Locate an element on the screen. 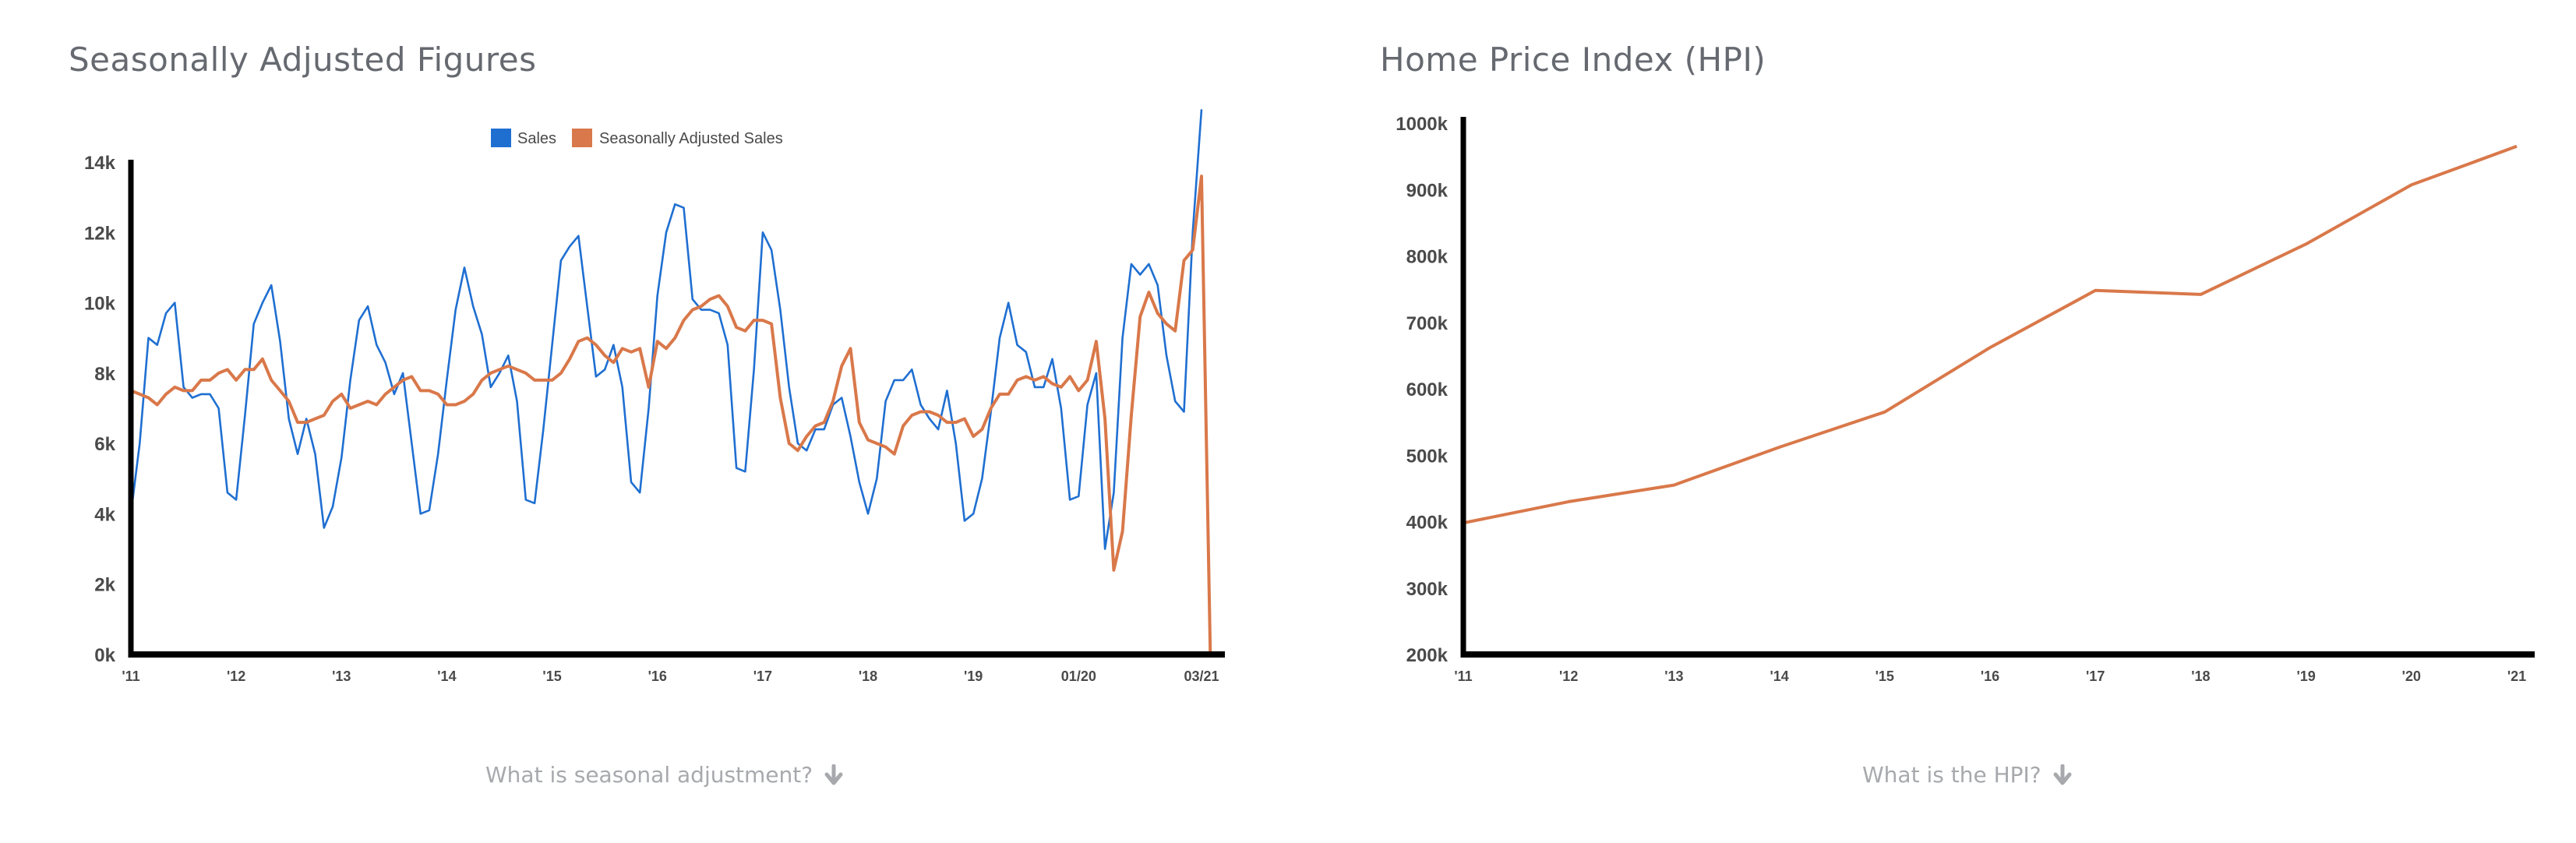 This screenshot has width=2576, height=843. x-tick-label-21: '21 is located at coordinates (2516, 676).